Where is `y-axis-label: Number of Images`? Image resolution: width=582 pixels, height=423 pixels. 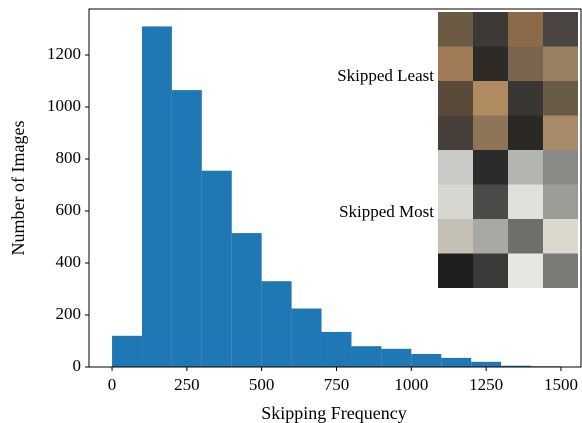 y-axis-label: Number of Images is located at coordinates (18, 188).